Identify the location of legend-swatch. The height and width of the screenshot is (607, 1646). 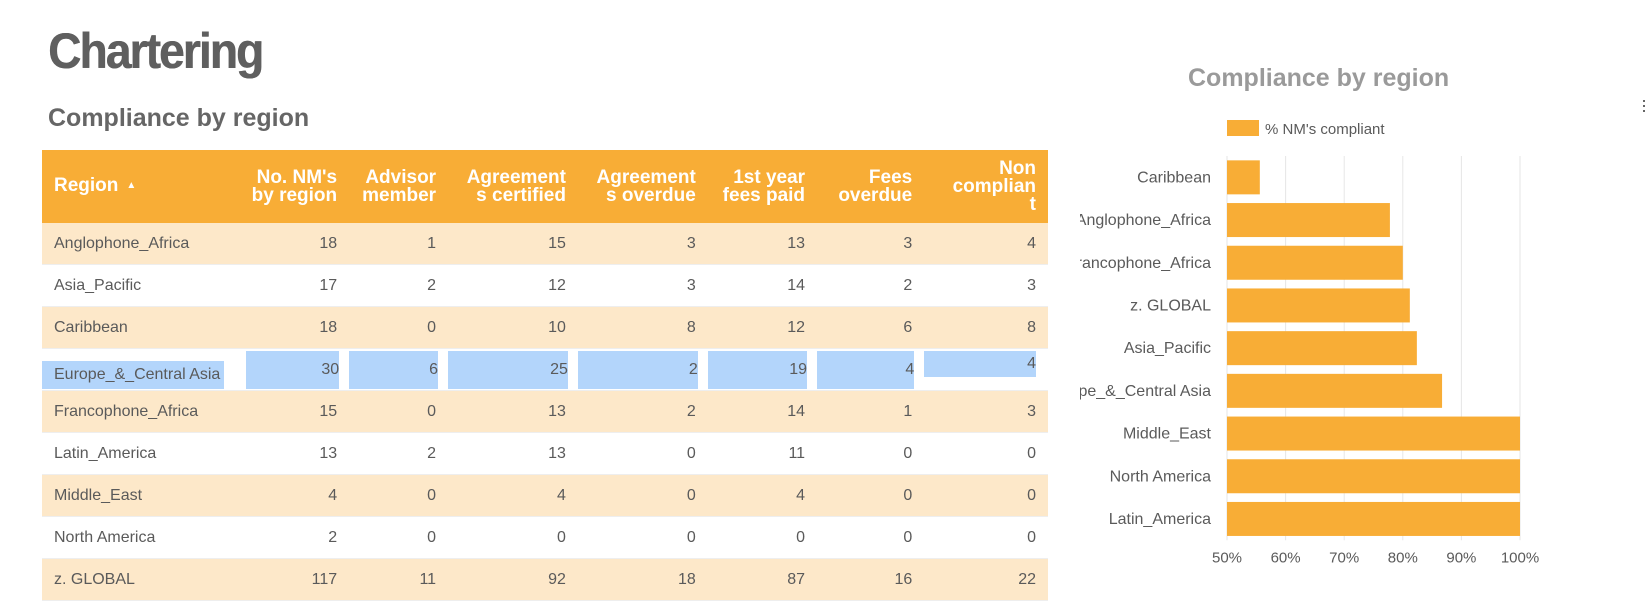
(1243, 128).